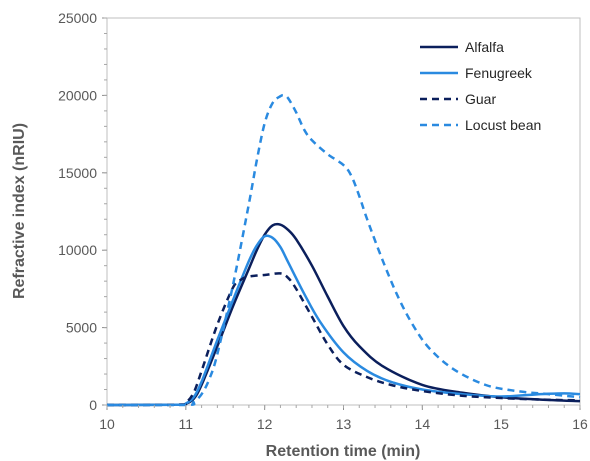 Image resolution: width=590 pixels, height=461 pixels. Describe the element at coordinates (77, 250) in the screenshot. I see `y-tick-label: 10000` at that location.